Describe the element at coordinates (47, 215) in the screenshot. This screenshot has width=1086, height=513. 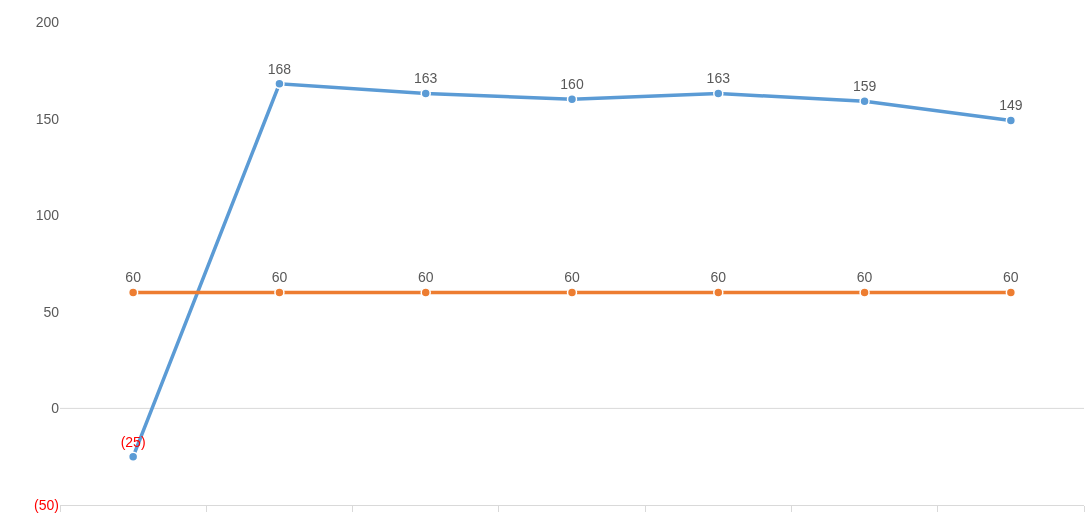
I see `y-tick-label: 100` at that location.